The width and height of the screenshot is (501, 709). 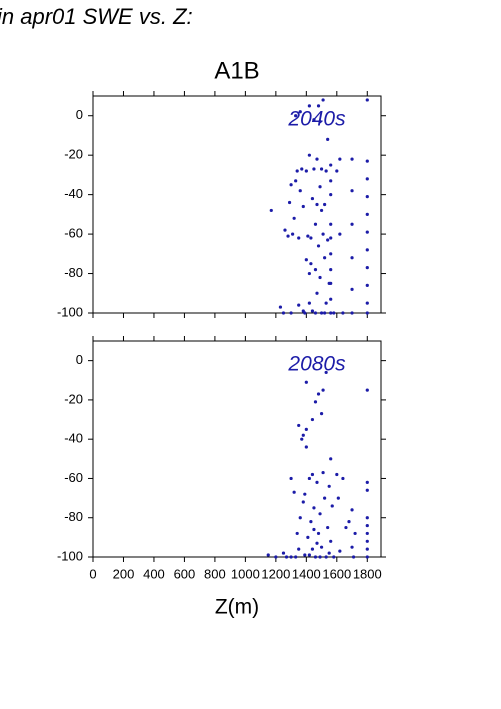 I want to click on x-tick-label: 1000, so click(x=245, y=573).